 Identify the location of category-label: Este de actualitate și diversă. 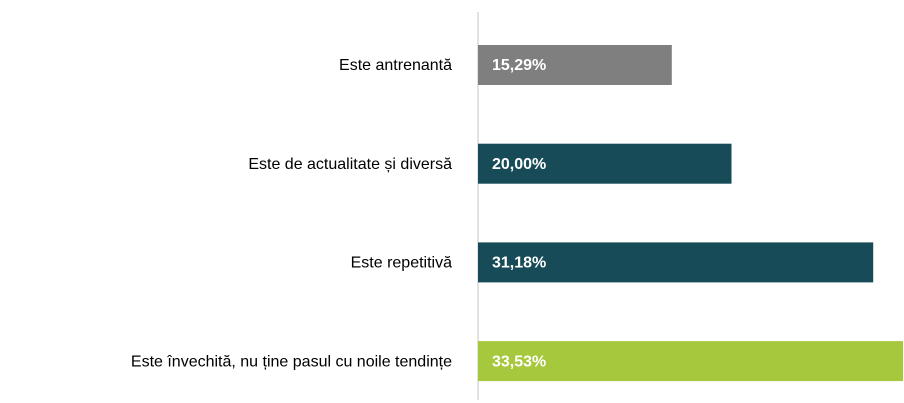
(350, 164).